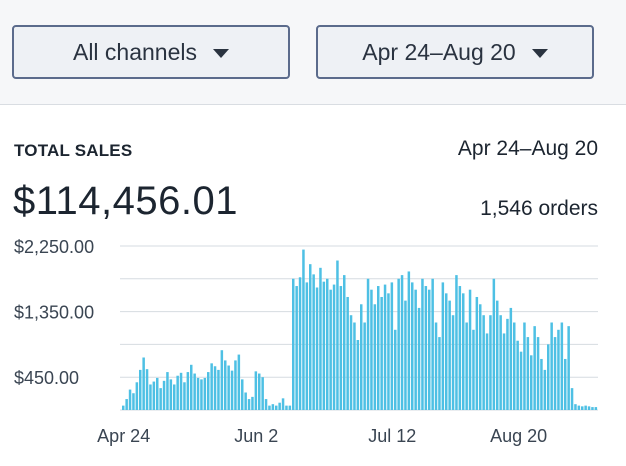 The width and height of the screenshot is (626, 466). Describe the element at coordinates (54, 313) in the screenshot. I see `y-tick-label: $1,350.00` at that location.